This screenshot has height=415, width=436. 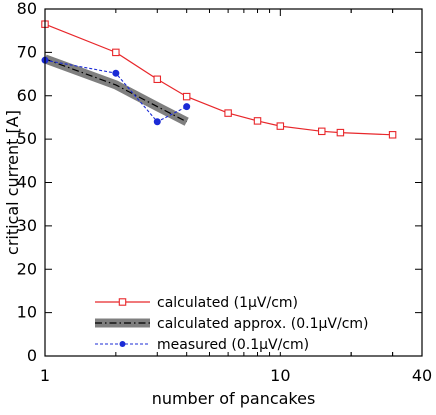 What do you see at coordinates (27, 268) in the screenshot?
I see `y-tick-label: 20` at bounding box center [27, 268].